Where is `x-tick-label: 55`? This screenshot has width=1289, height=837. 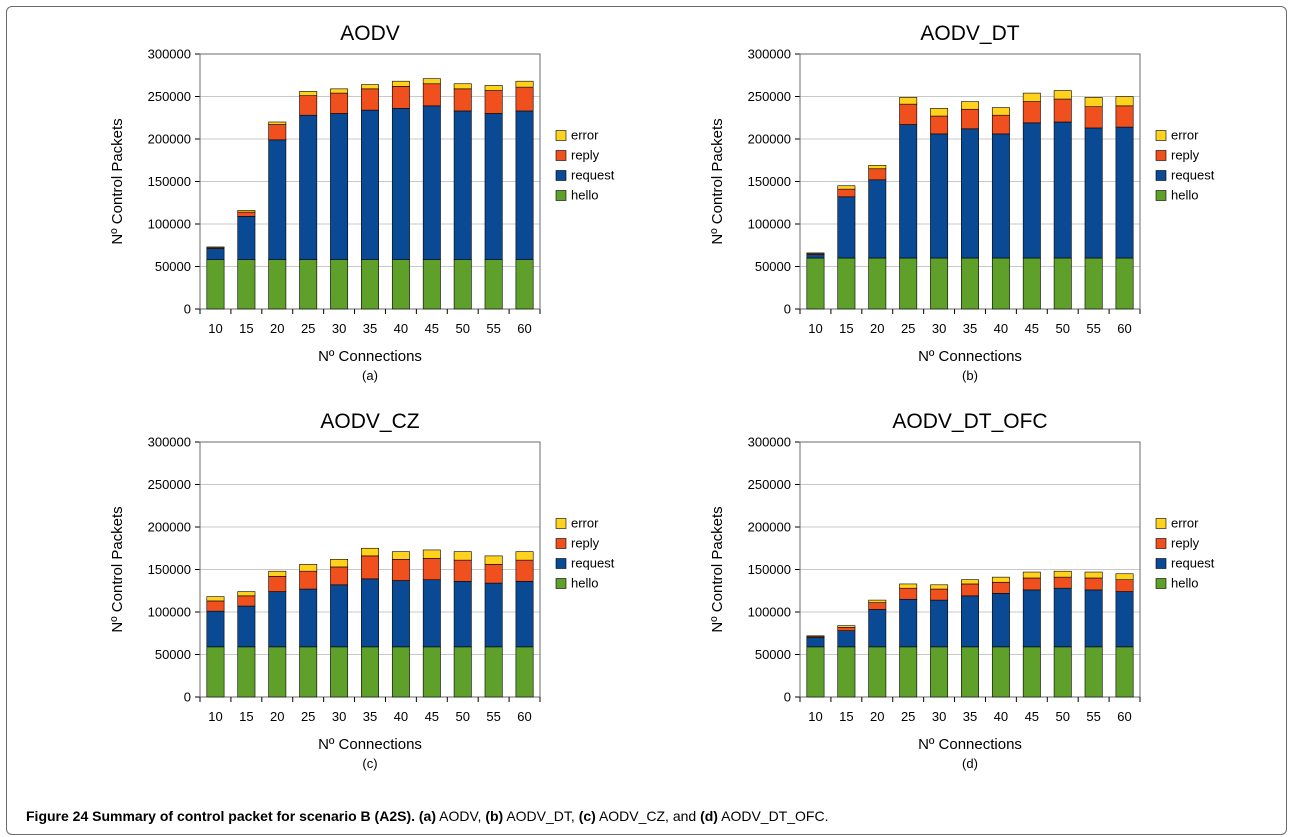 x-tick-label: 55 is located at coordinates (493, 716).